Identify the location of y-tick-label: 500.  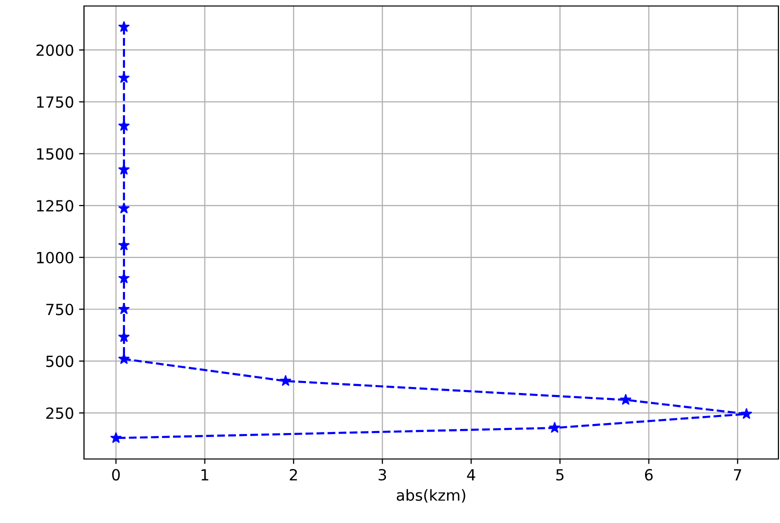
(60, 362).